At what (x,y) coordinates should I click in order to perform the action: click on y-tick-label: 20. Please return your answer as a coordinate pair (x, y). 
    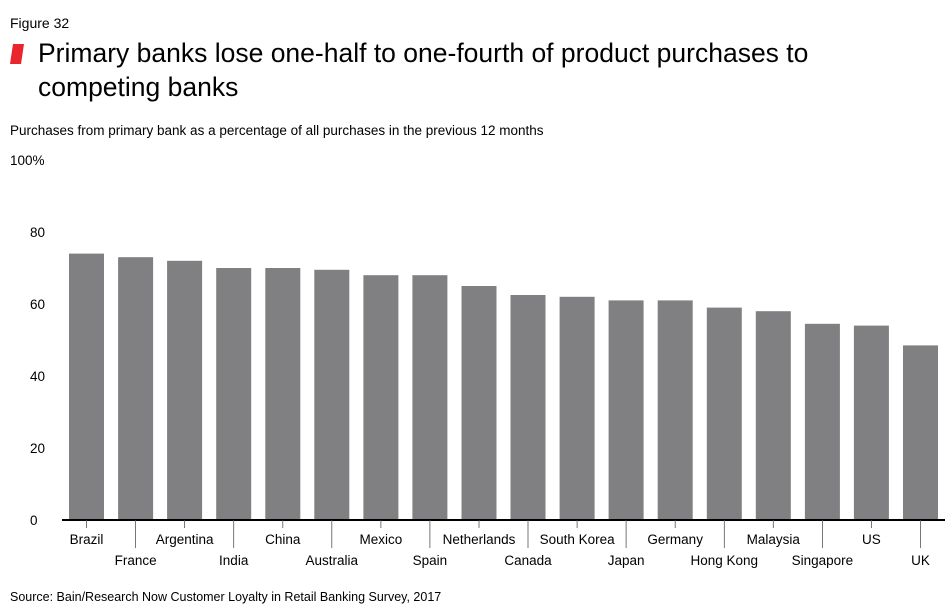
    Looking at the image, I should click on (37, 448).